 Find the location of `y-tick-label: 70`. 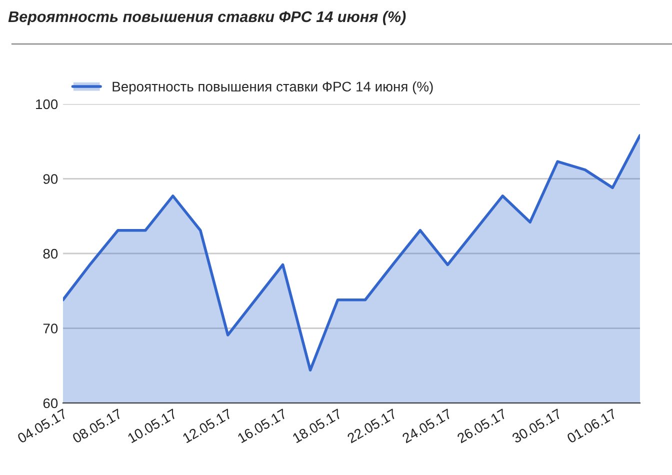

y-tick-label: 70 is located at coordinates (50, 329).